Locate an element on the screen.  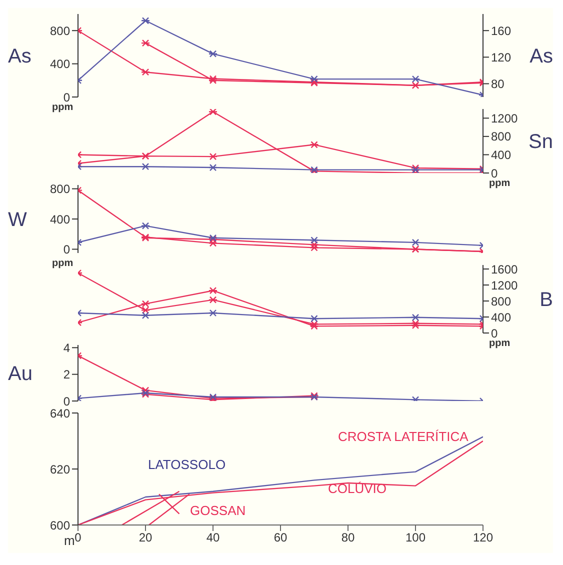
annotation: LATOSSOLO is located at coordinates (187, 464).